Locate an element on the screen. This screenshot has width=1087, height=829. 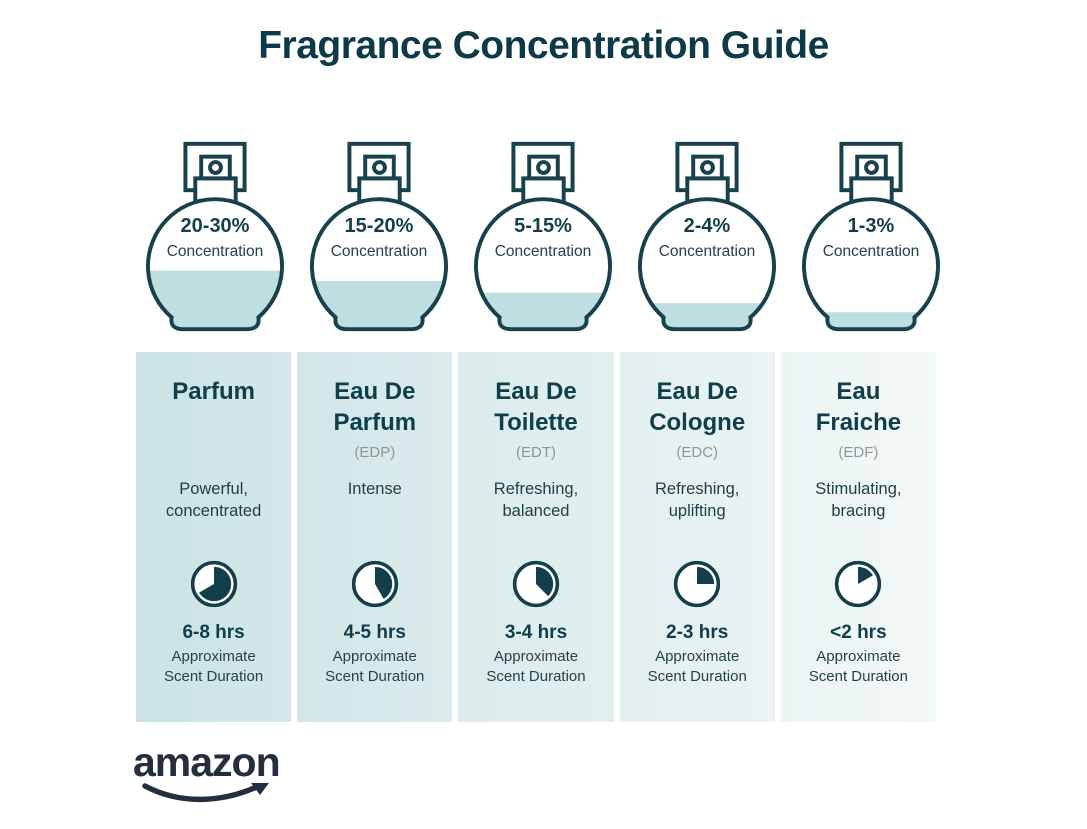
fragrance-description: Stimulating, bracing is located at coordinates (858, 500).